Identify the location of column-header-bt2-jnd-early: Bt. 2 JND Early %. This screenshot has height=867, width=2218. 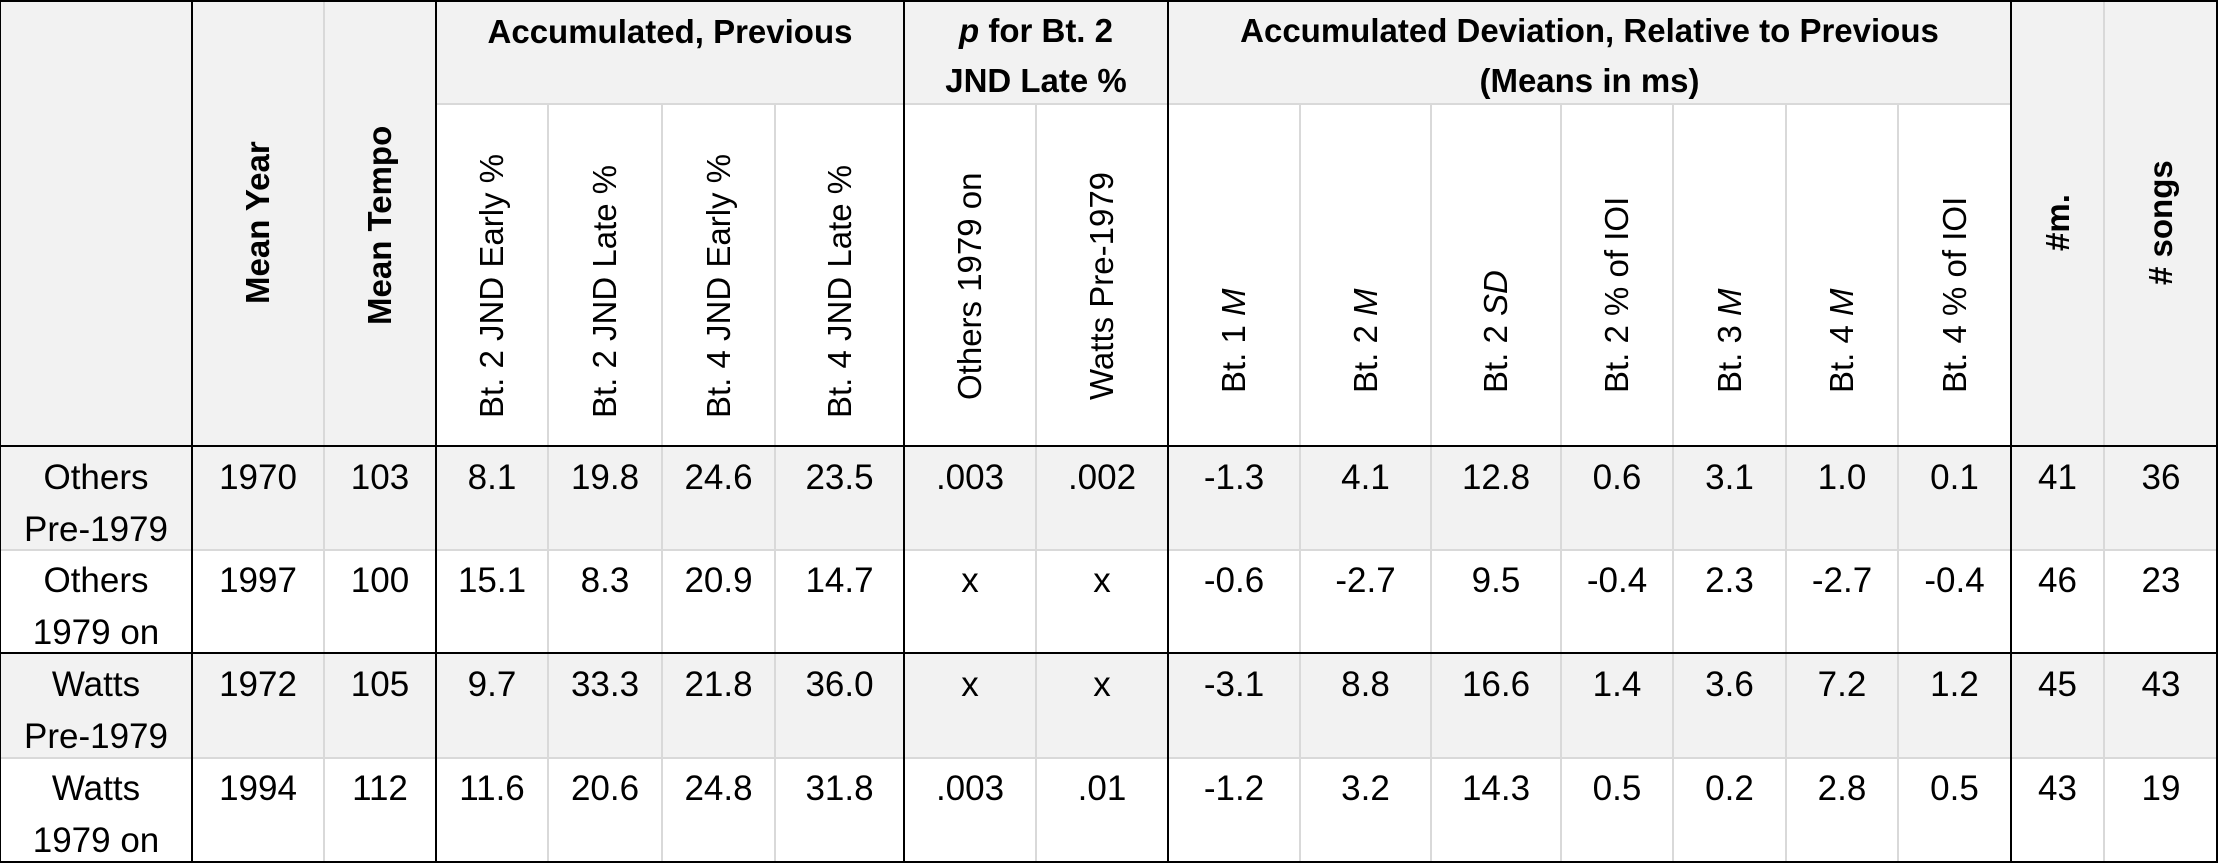
(492, 286).